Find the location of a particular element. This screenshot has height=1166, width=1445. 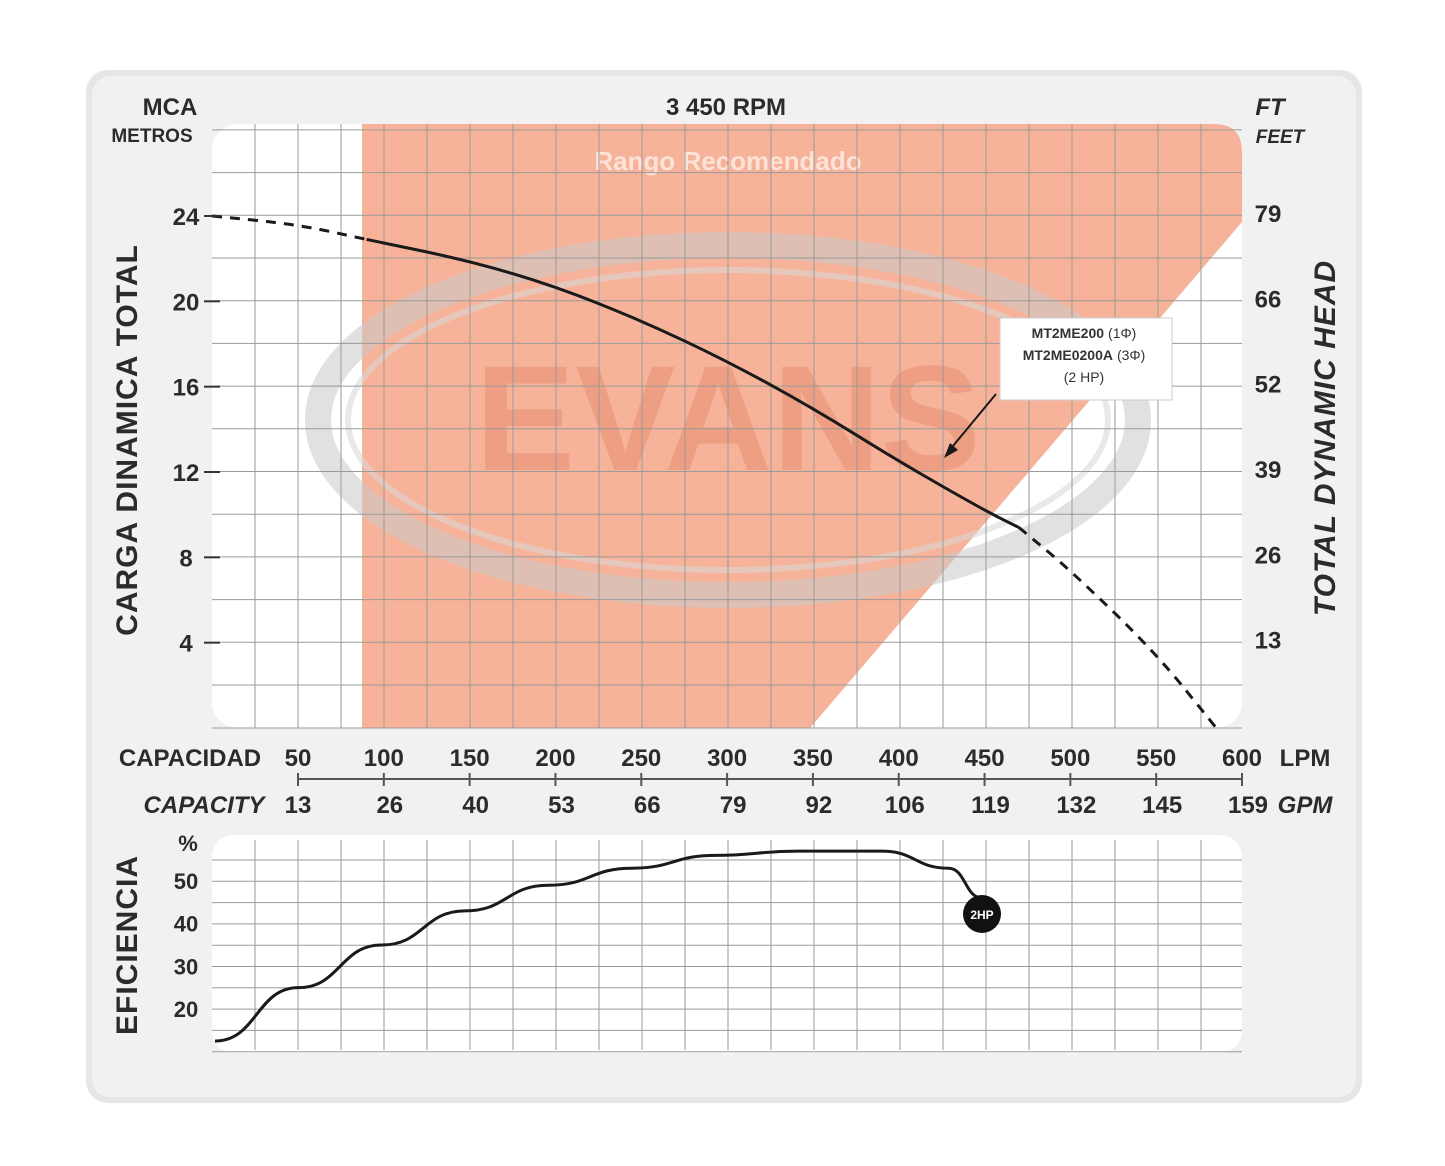

y-right-tick-label: 39 is located at coordinates (1268, 470).